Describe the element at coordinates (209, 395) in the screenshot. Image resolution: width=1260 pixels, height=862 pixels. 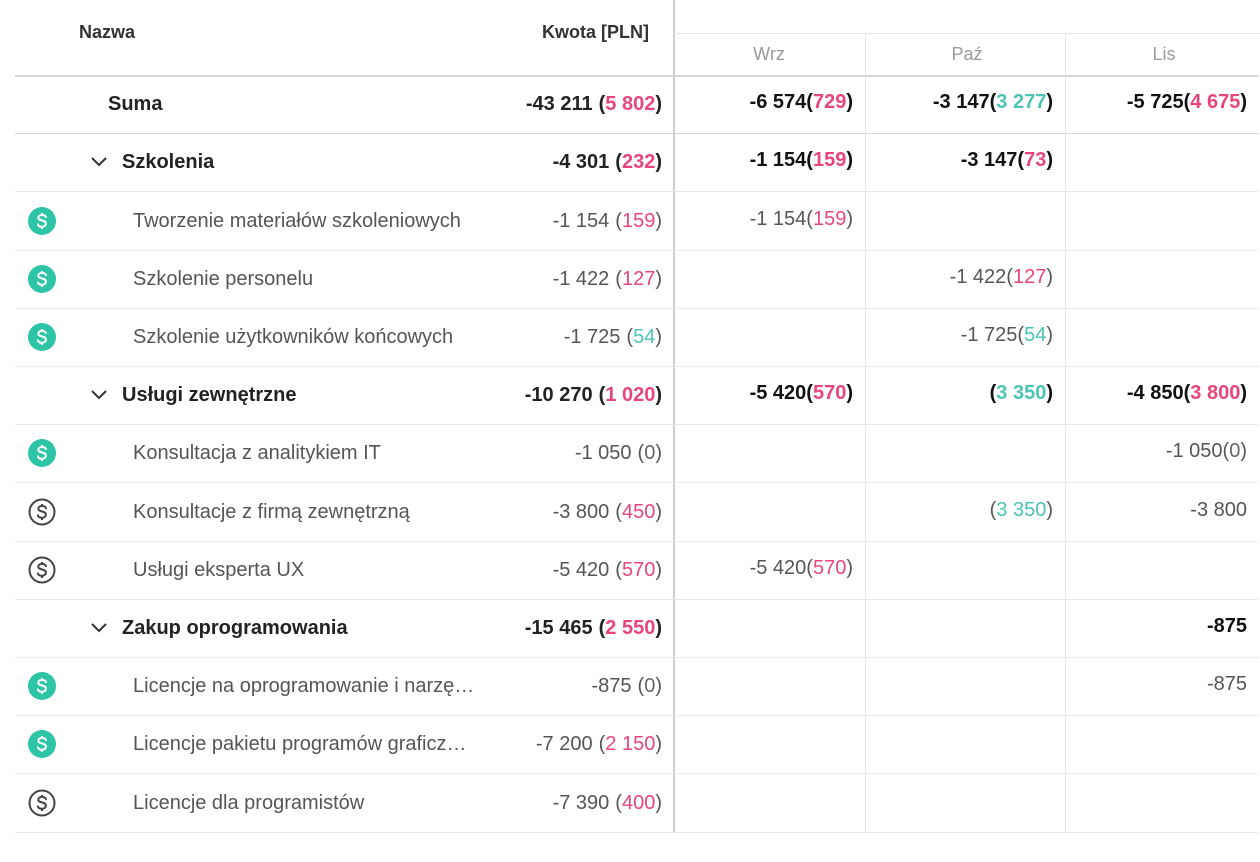
I see `group-name: Usługi zewnętrzne` at that location.